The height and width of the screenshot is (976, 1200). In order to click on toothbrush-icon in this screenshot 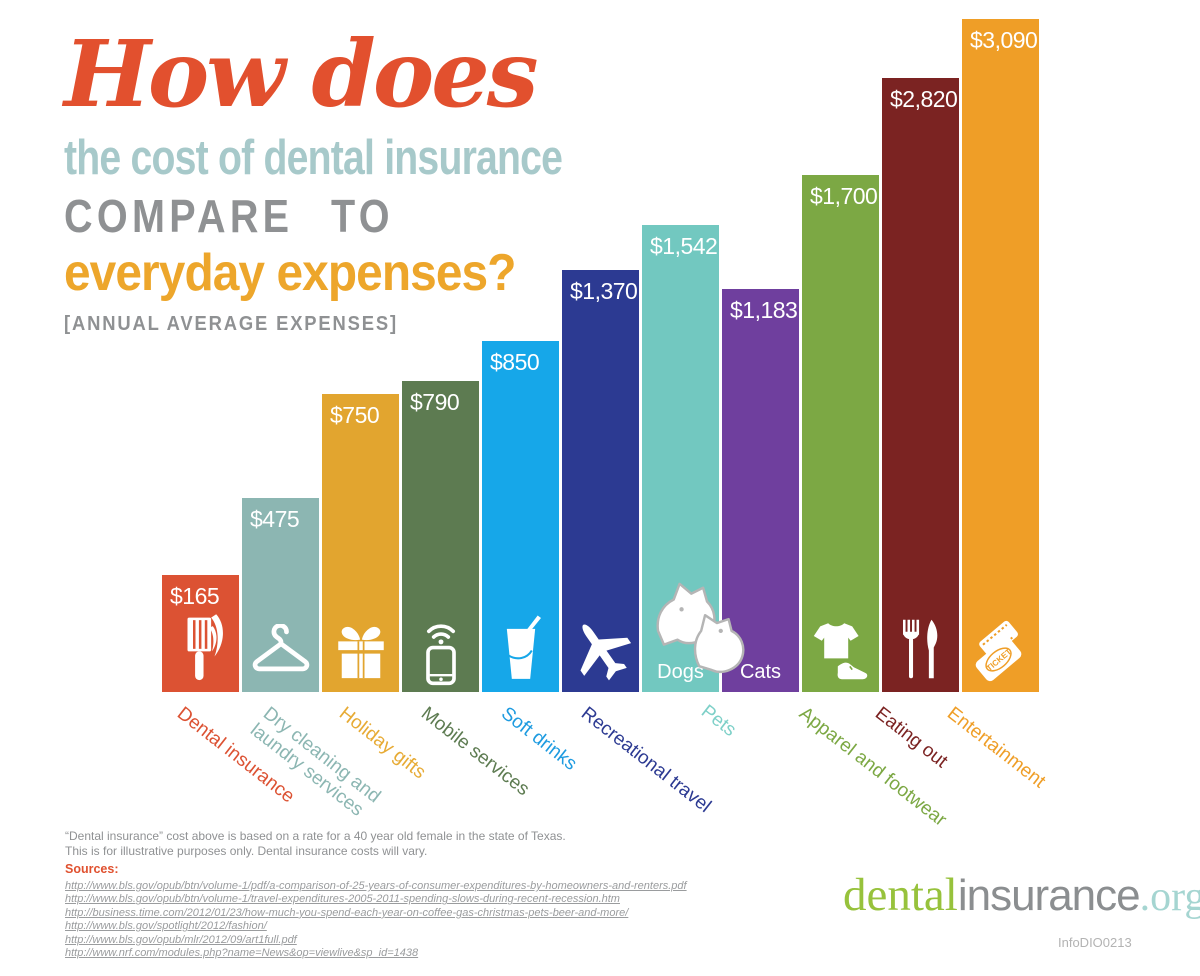, I will do `click(201, 648)`.